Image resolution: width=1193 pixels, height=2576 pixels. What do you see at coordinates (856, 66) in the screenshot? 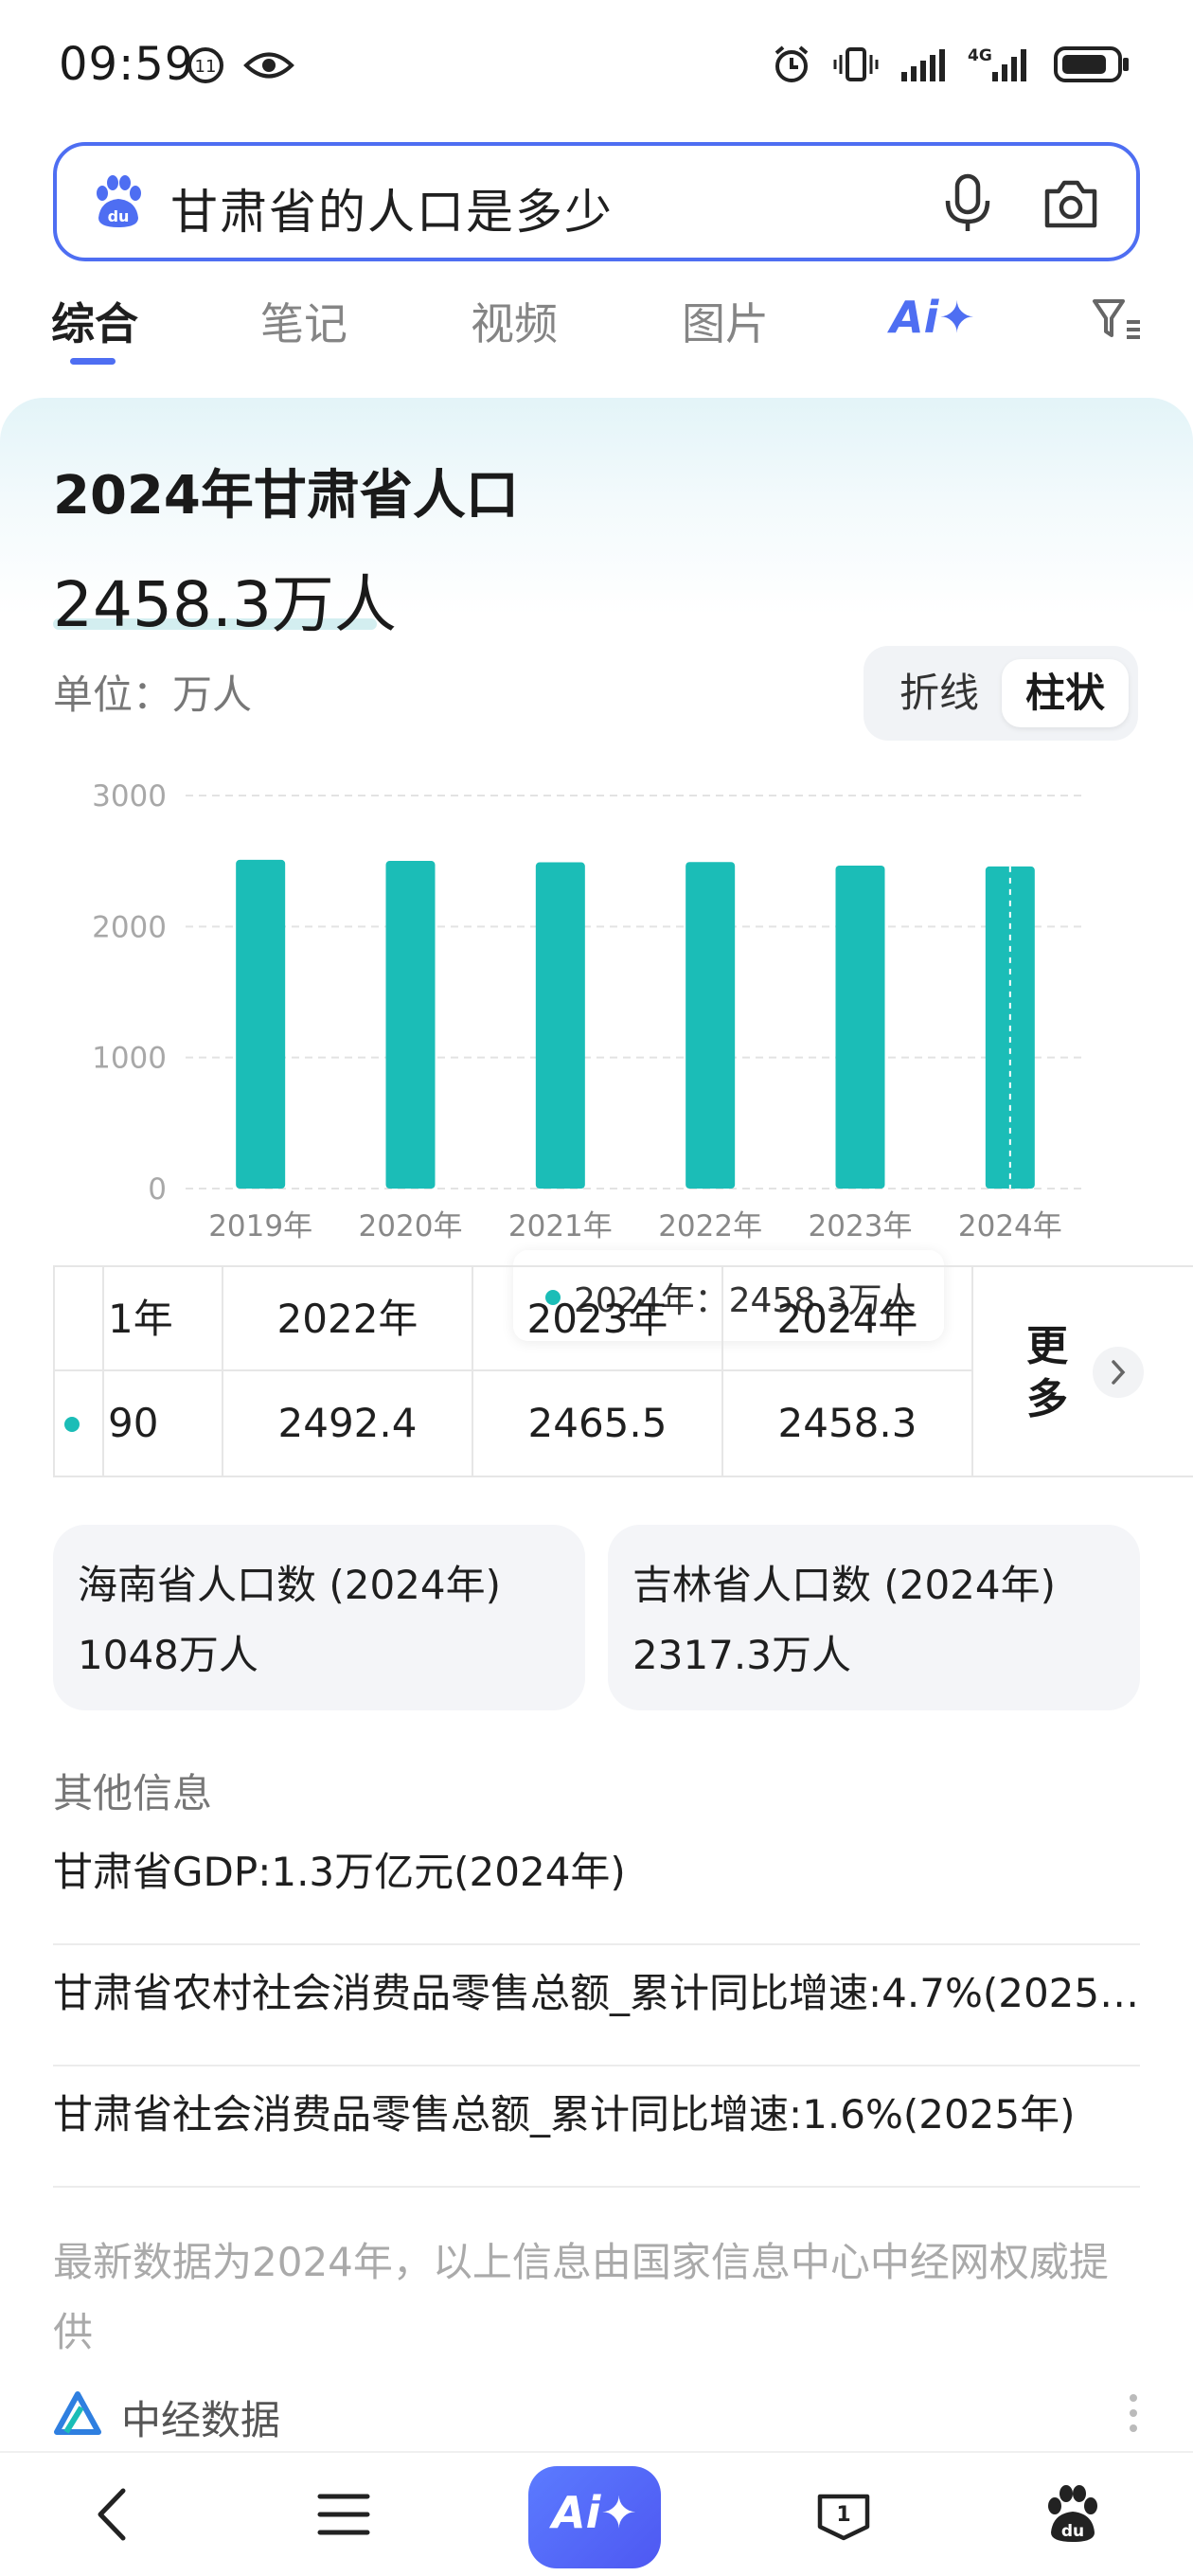
I see `vibrate-icon` at bounding box center [856, 66].